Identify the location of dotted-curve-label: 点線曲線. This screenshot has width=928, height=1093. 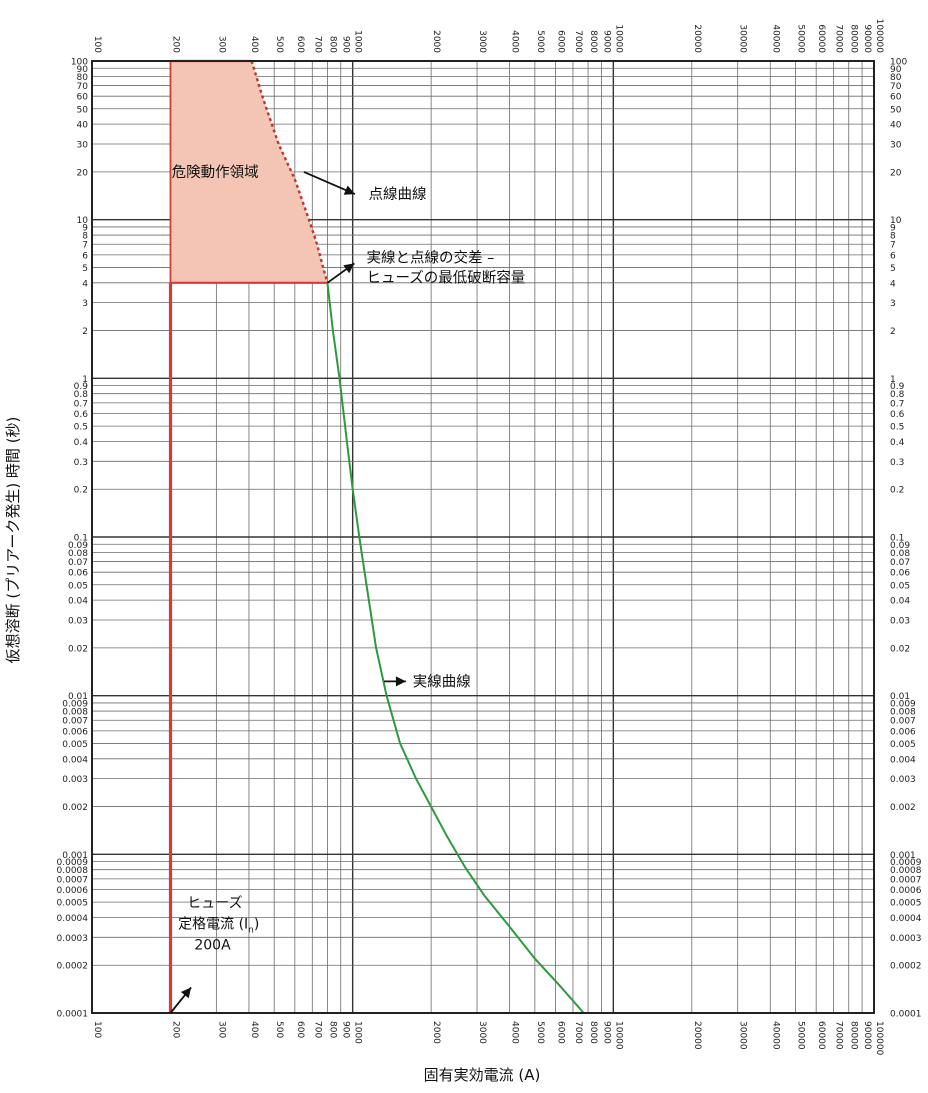
(397, 194).